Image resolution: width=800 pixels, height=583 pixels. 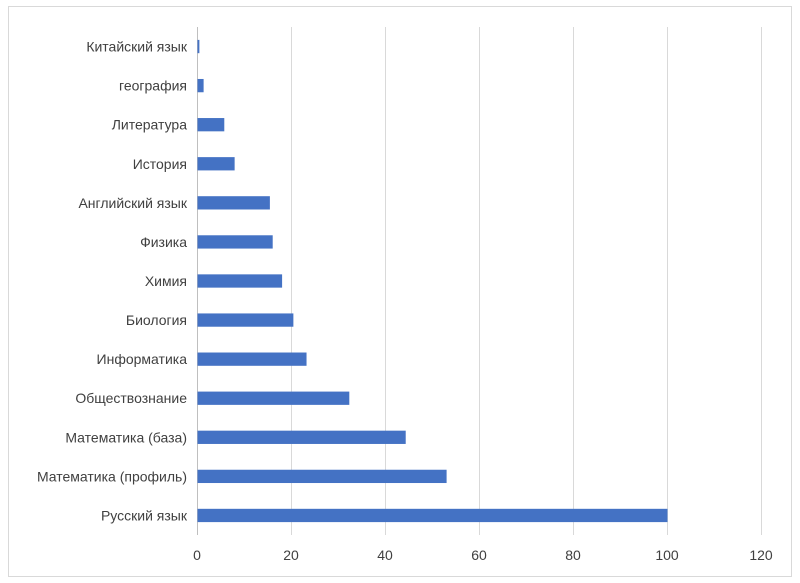 I want to click on category-label-8: Английский язык, so click(x=132, y=203).